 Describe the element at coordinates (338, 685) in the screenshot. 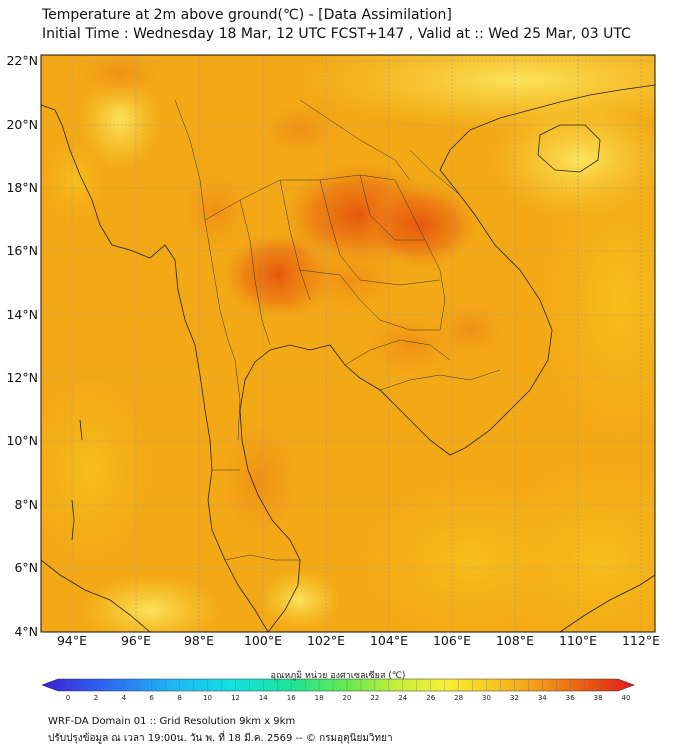

I see `colorbar-ramp` at that location.